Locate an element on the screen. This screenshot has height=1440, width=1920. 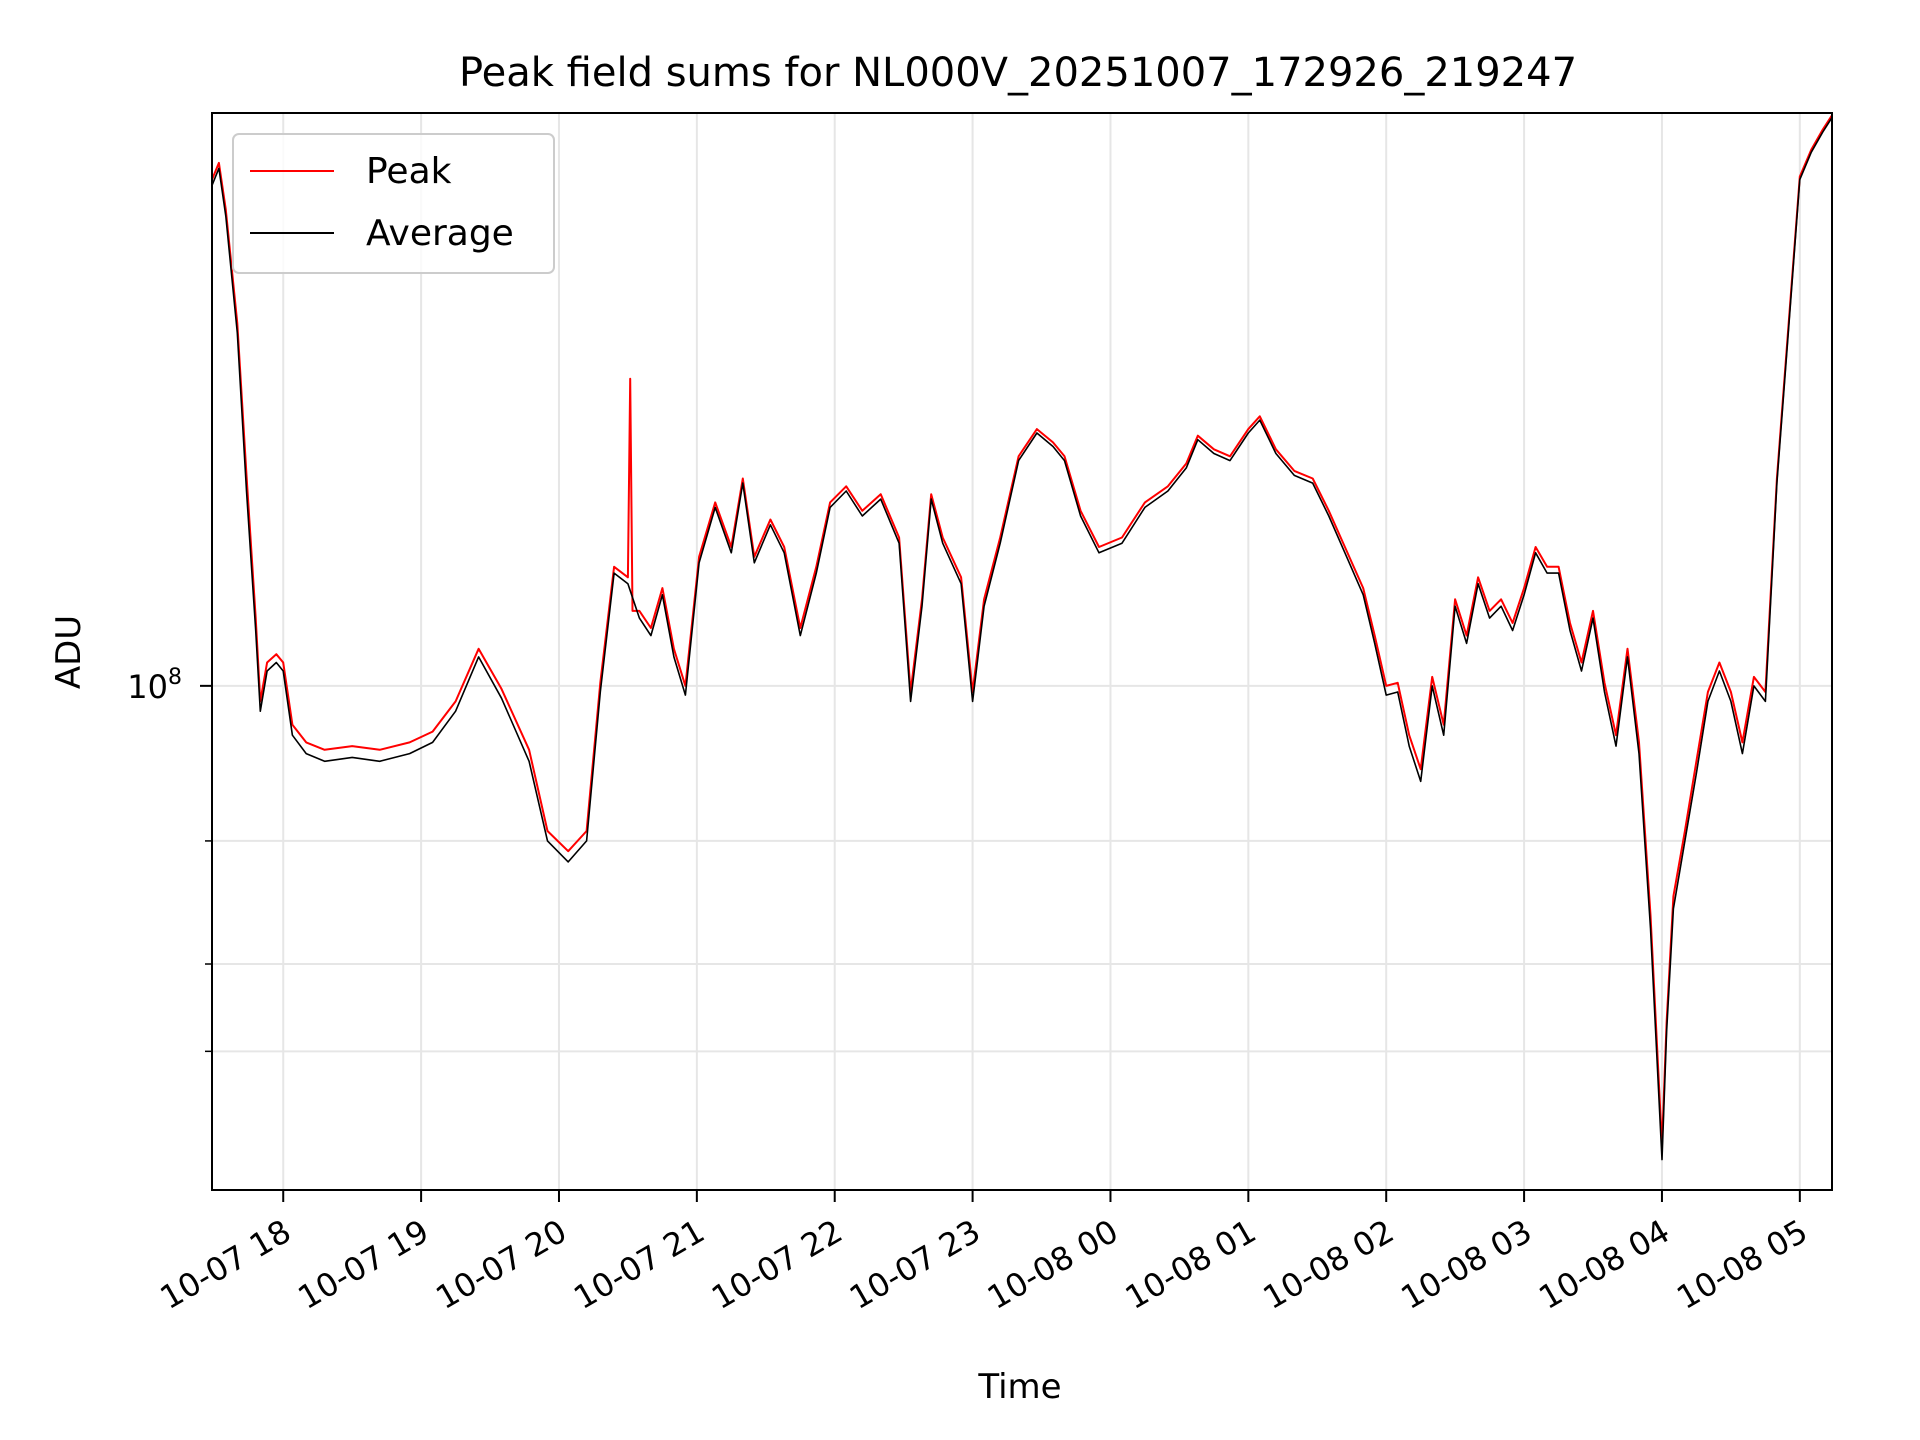
x-tick-label: 10-08 04 is located at coordinates (1604, 1264).